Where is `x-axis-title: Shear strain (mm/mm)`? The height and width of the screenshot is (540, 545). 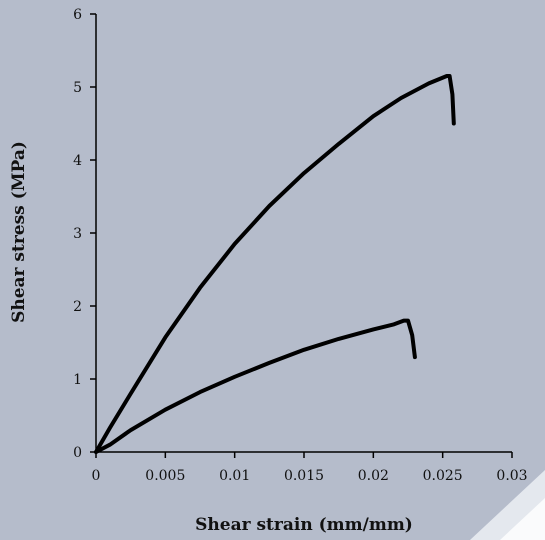
x-axis-title: Shear strain (mm/mm) is located at coordinates (304, 525).